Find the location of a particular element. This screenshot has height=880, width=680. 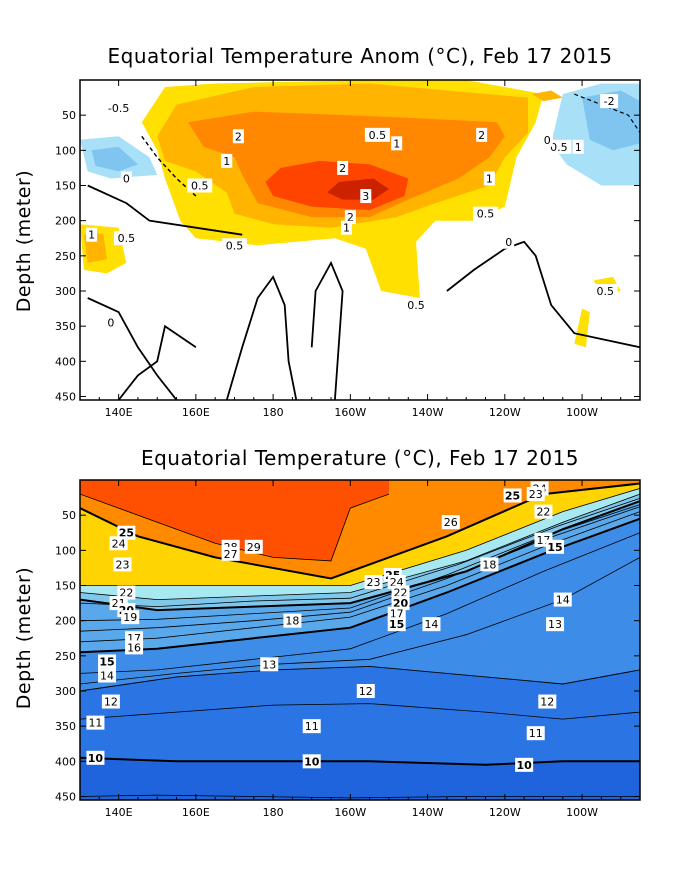

svg-text: -2 is located at coordinates (609, 101).